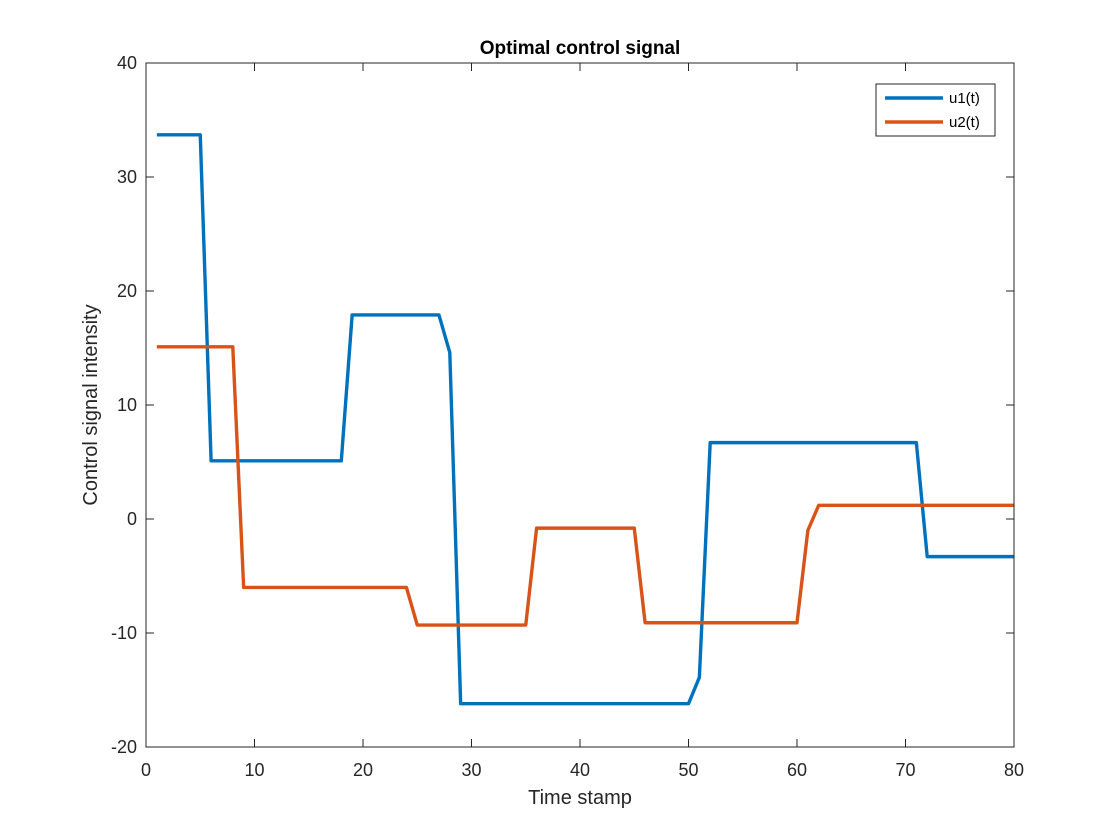  I want to click on legend-box, so click(935, 110).